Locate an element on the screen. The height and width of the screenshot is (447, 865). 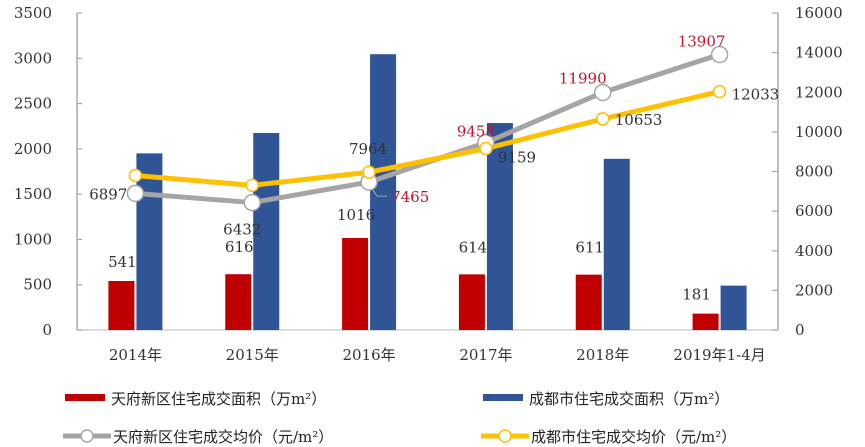
tianfu-price-data-label: 9458 is located at coordinates (476, 132).